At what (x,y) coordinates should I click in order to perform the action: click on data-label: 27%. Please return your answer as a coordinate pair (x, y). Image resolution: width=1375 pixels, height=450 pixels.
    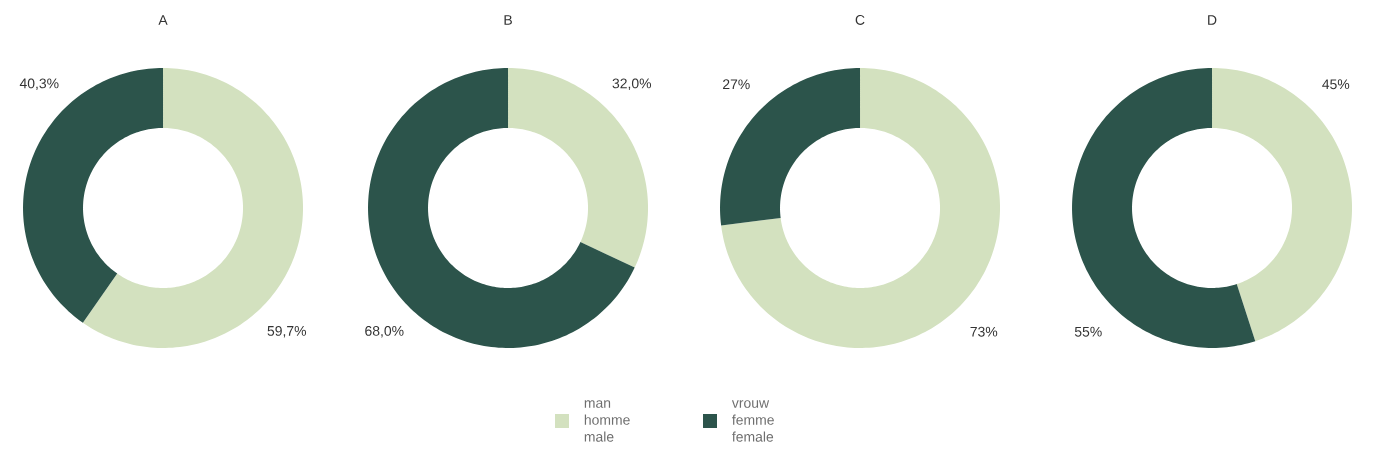
    Looking at the image, I should click on (736, 84).